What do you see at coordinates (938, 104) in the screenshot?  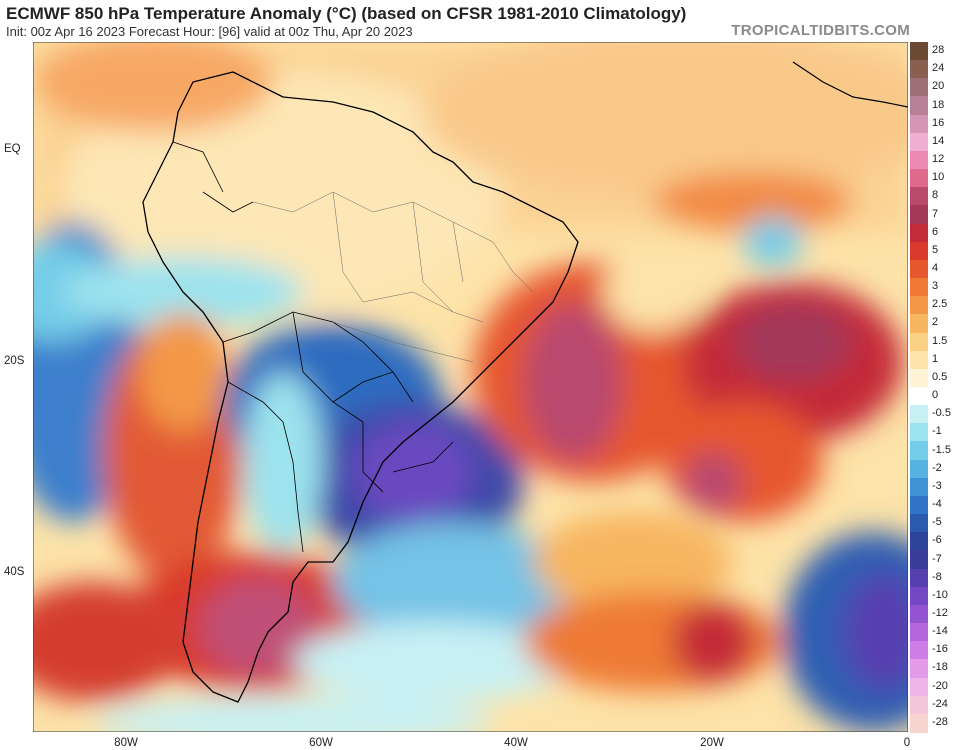 I see `colorbar-label: 18` at bounding box center [938, 104].